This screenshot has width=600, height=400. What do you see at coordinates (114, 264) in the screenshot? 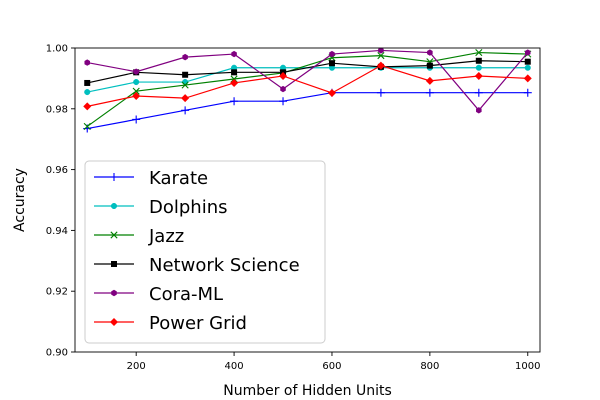
I see `legend-marker-network-science` at bounding box center [114, 264].